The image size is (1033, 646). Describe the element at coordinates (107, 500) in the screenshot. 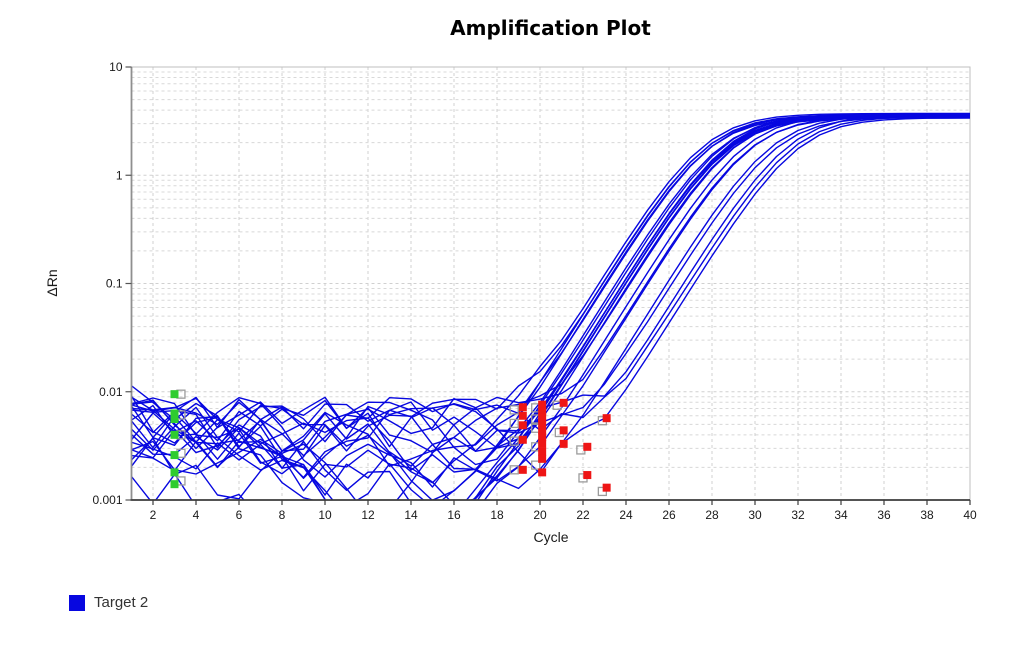

I see `y-tick-label: 0.001` at that location.